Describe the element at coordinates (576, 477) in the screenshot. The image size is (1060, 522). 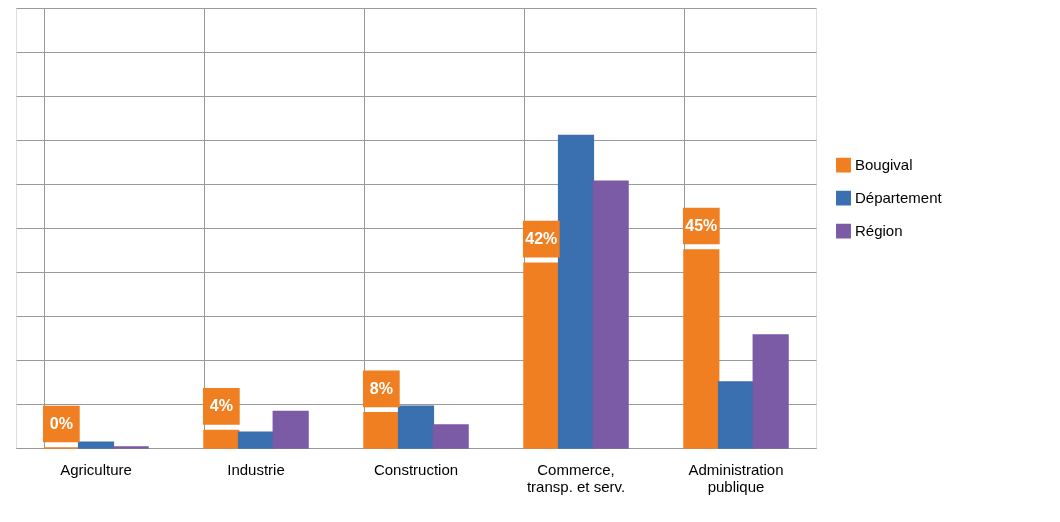
I see `x-tick-label: Commerce, transp. et serv.` at that location.